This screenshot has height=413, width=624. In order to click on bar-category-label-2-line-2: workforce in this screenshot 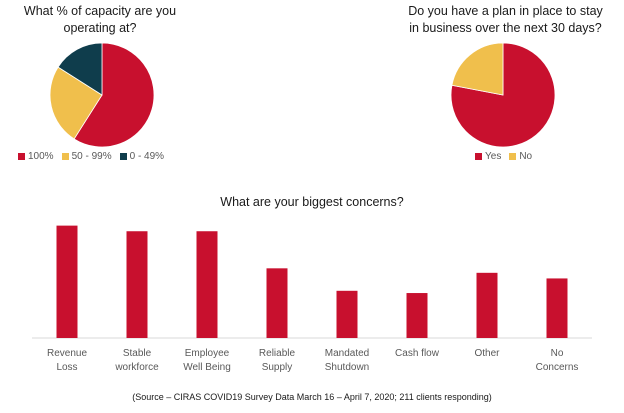, I will do `click(137, 367)`.